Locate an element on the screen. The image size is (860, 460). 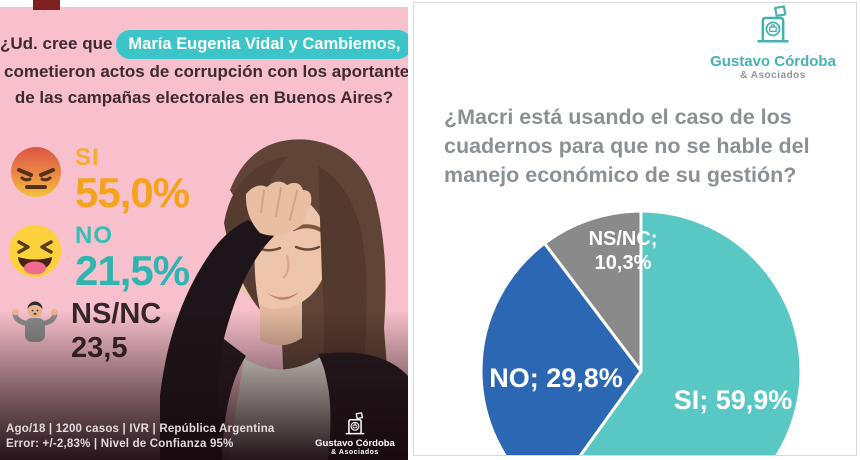
pie-labels: SI; 59,9% NO; 29,8% NS/NC; 10,3% is located at coordinates (640, 321).